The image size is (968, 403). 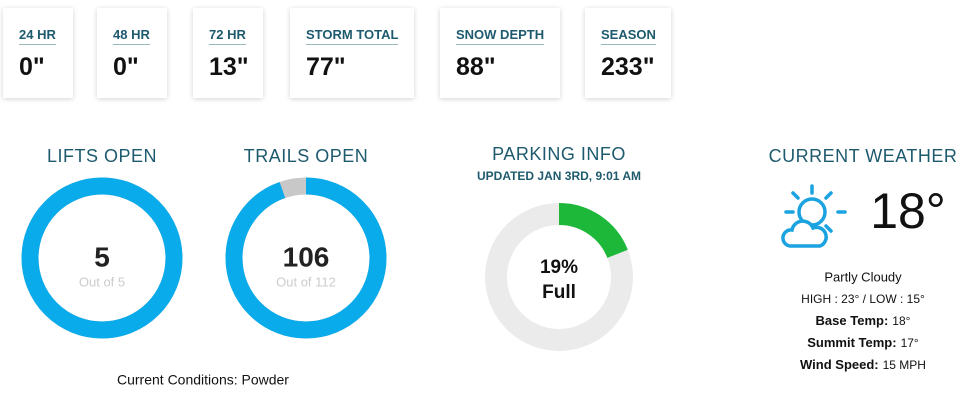 I want to click on detail-label: Base Temp:, so click(x=852, y=320).